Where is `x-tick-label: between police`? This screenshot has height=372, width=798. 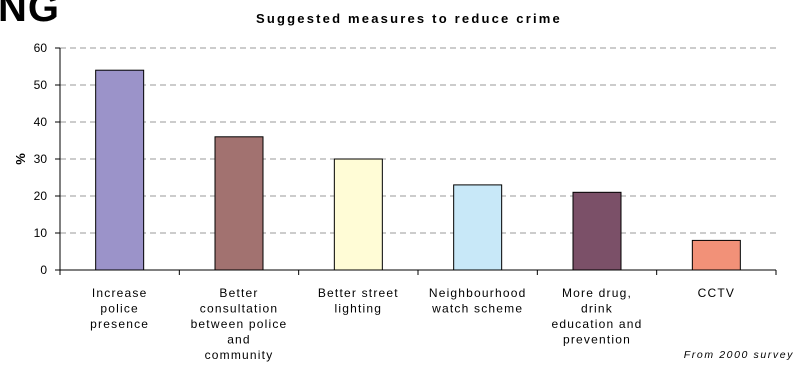 x-tick-label: between police is located at coordinates (239, 324).